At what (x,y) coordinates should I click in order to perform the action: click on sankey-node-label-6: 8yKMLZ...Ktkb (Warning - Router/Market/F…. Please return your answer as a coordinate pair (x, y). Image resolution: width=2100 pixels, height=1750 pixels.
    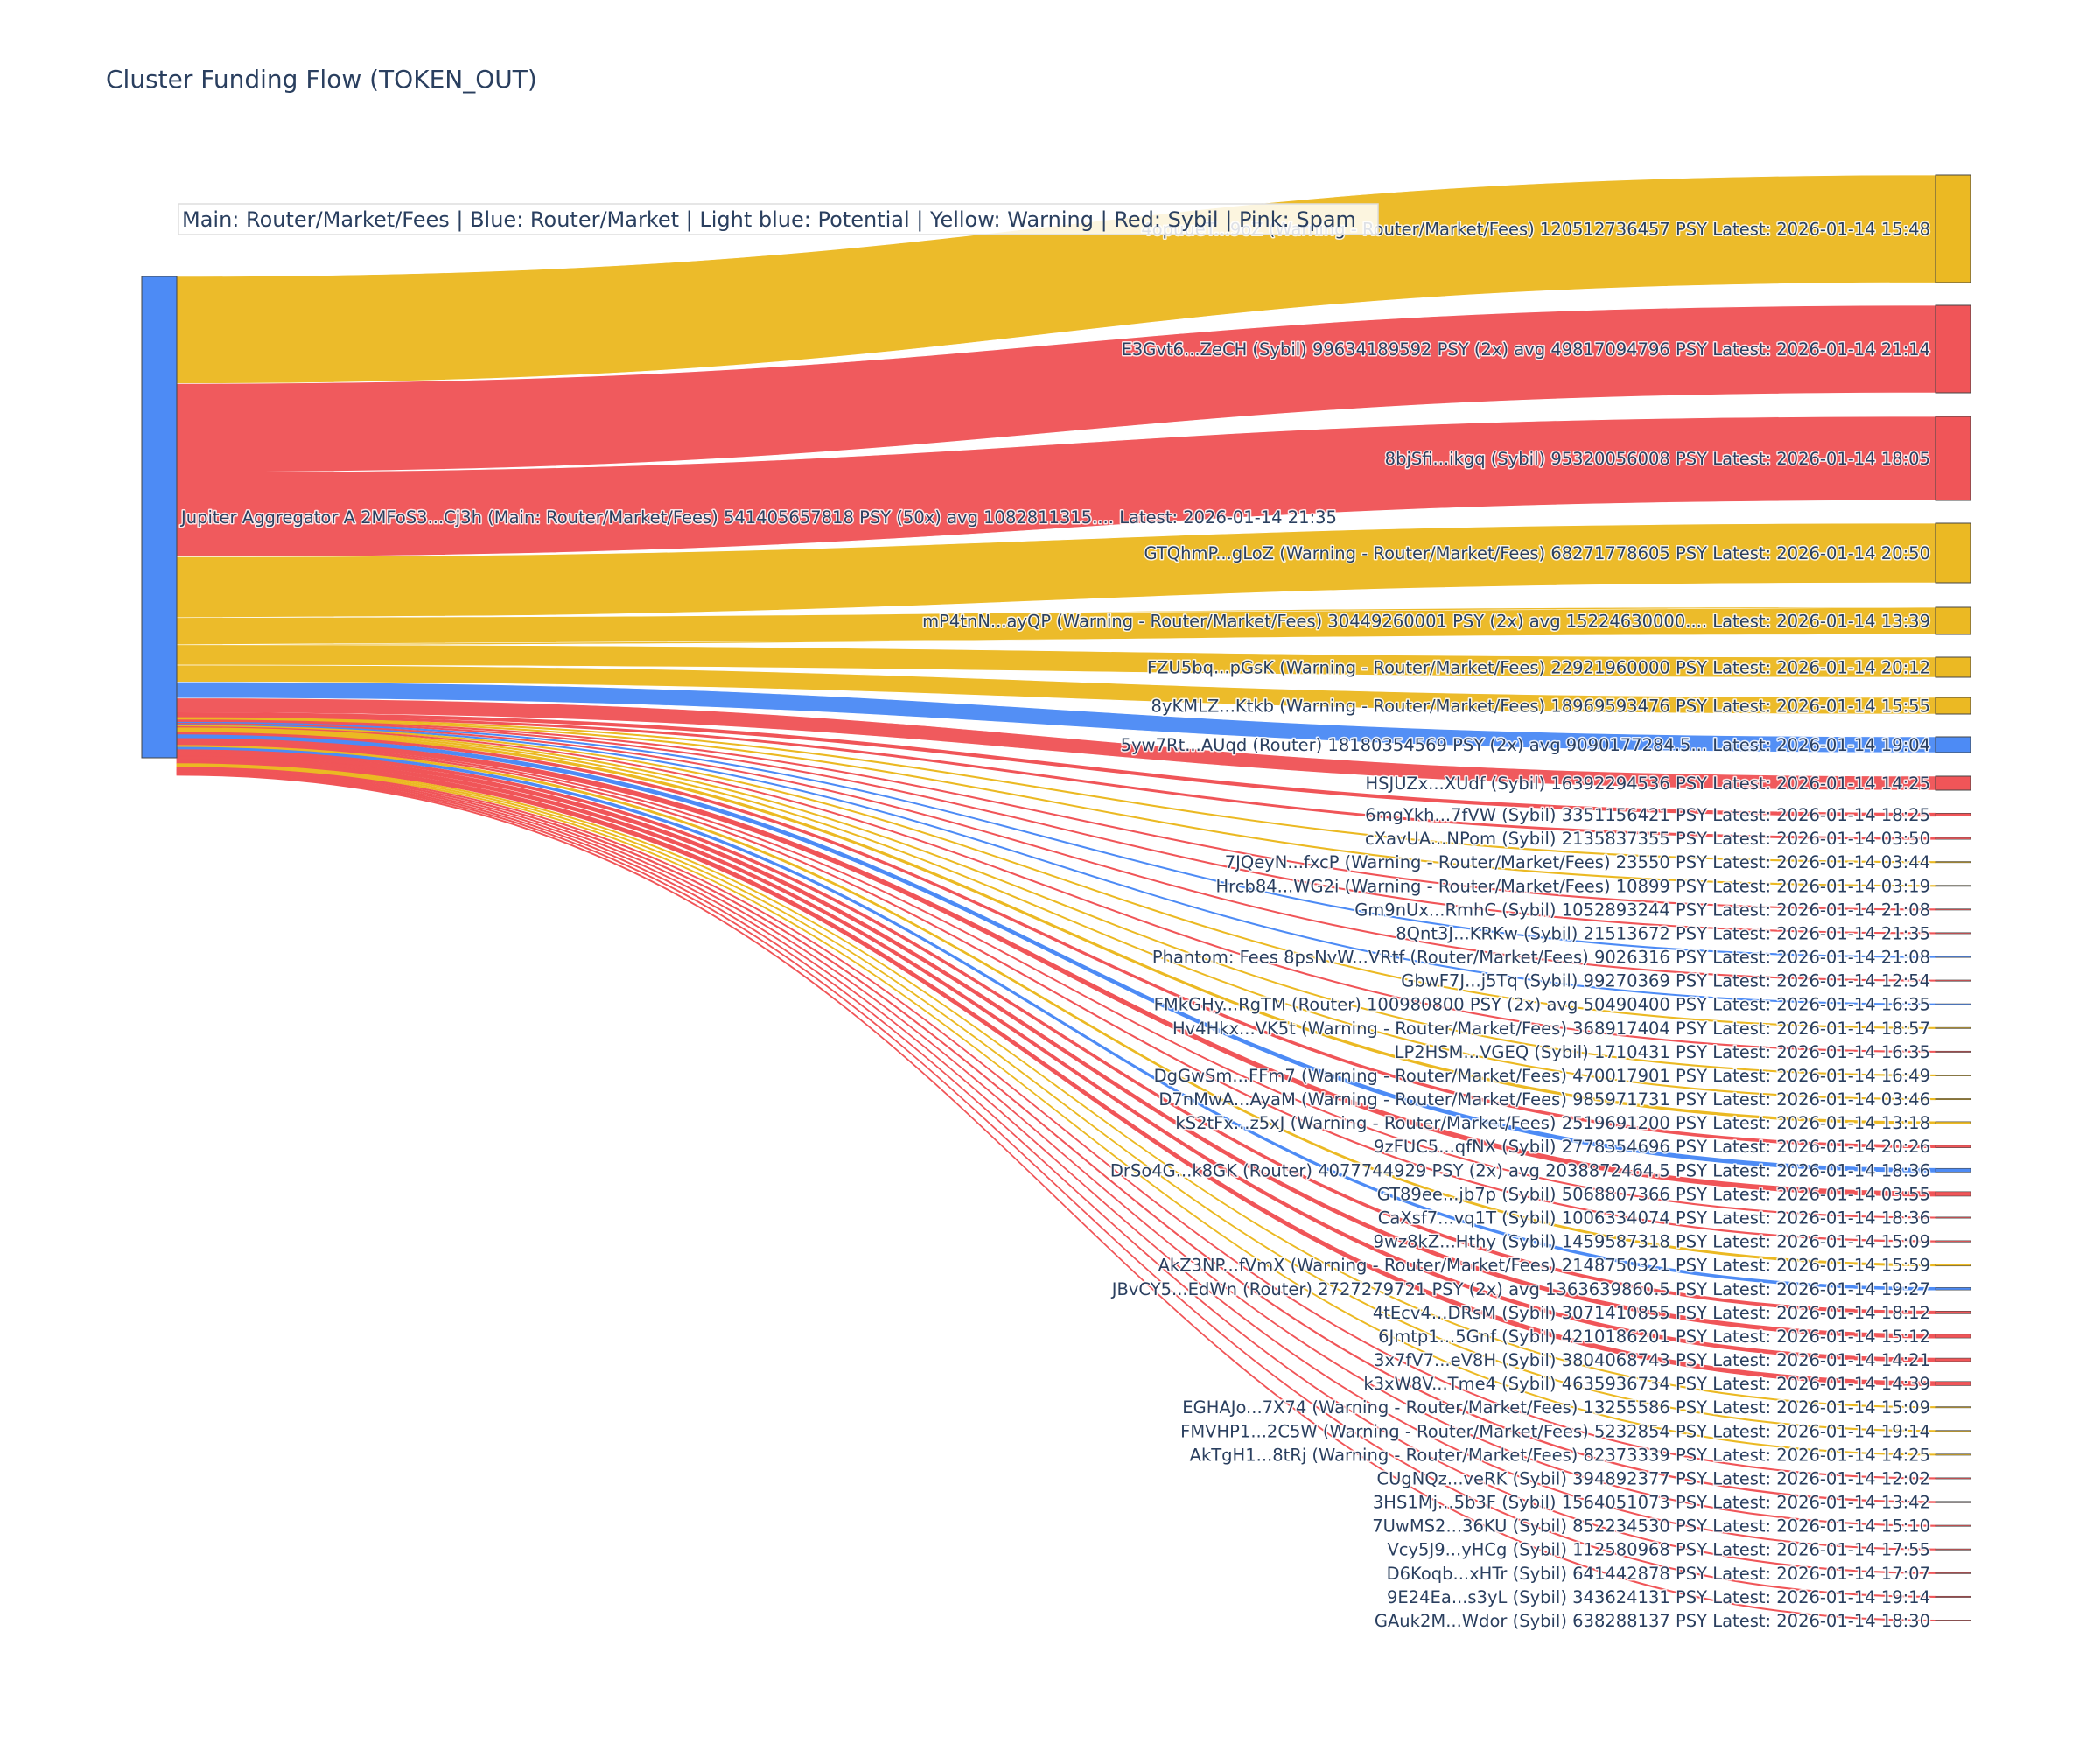
    Looking at the image, I should click on (1541, 706).